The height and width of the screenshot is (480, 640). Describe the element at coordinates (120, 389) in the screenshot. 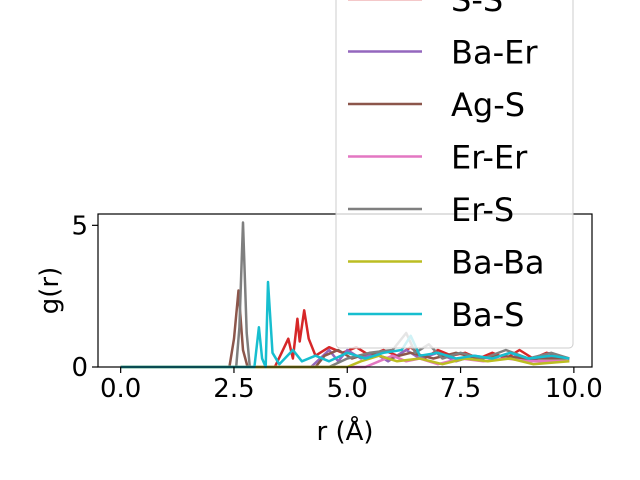

I see `x-tick-label: 0.0` at that location.